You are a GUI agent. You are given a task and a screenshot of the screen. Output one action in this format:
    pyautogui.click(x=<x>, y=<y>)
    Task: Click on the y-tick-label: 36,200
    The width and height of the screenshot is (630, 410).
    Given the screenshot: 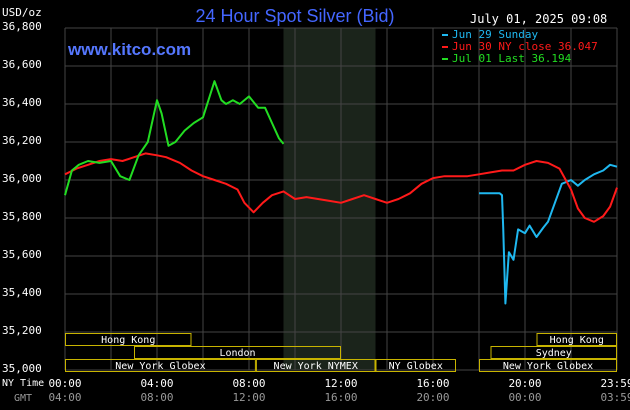 What is the action you would take?
    pyautogui.click(x=22, y=140)
    